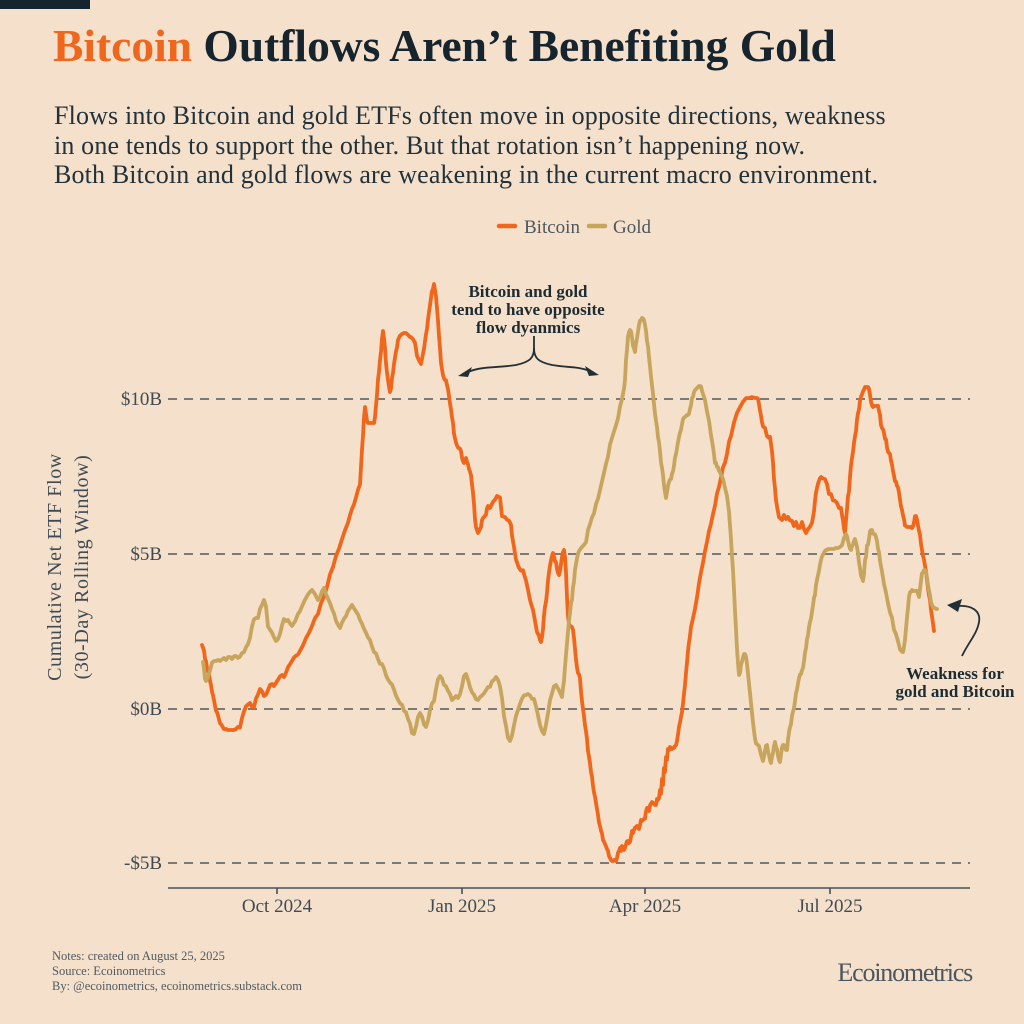  I want to click on svg-text: gold and Bitcoin, so click(955, 691).